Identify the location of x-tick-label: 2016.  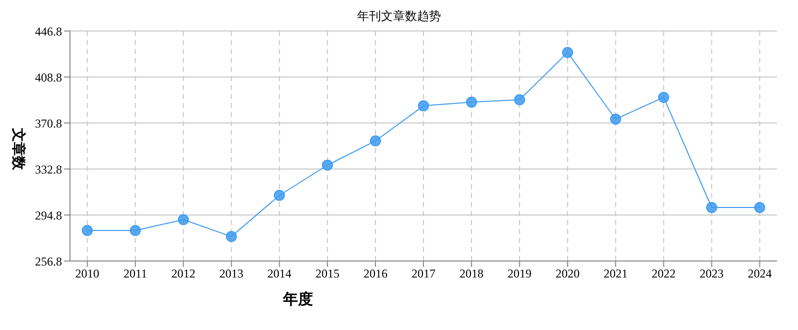
(375, 273).